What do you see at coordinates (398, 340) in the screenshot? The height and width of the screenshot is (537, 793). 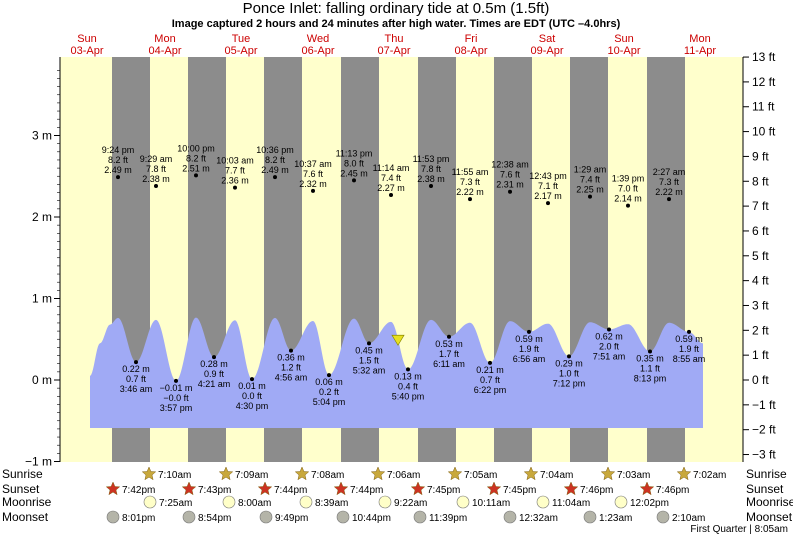 I see `current-level-marker` at bounding box center [398, 340].